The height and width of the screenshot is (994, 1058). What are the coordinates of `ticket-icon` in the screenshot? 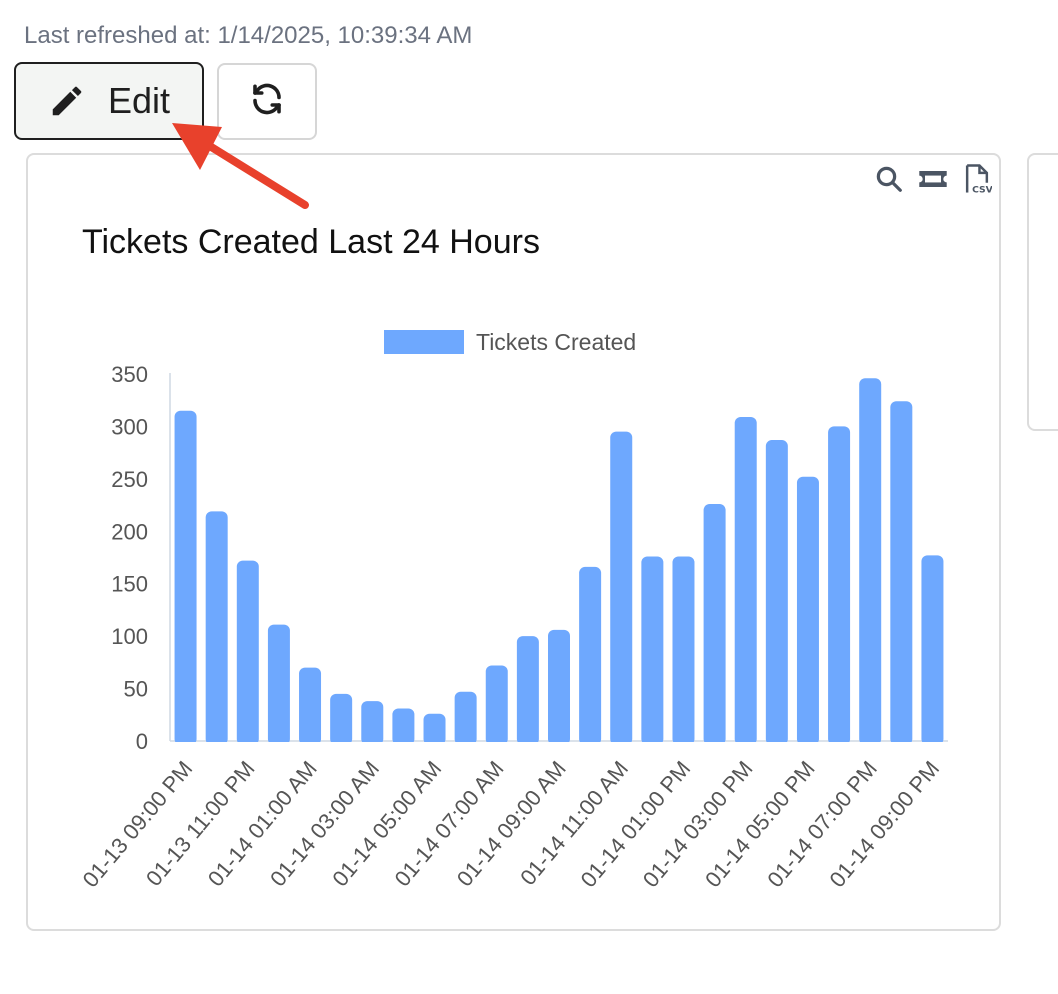 It's located at (933, 179).